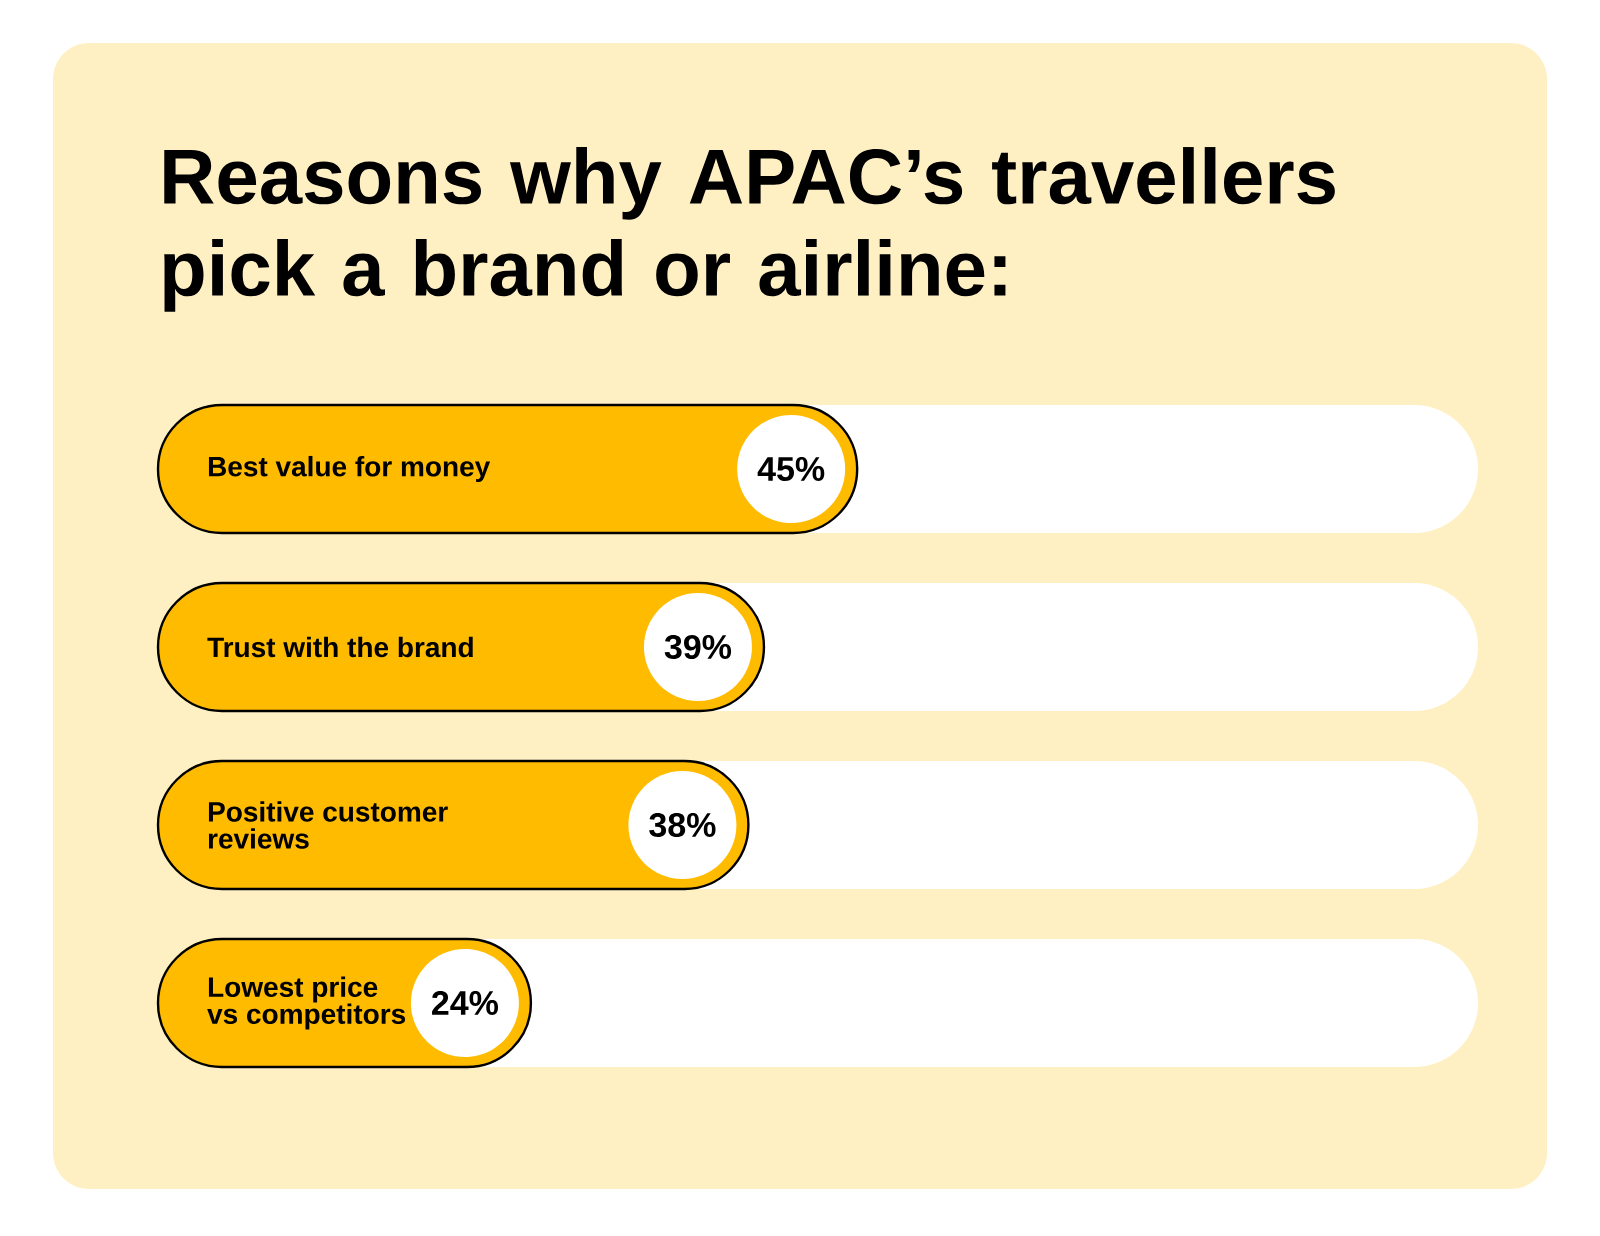 The height and width of the screenshot is (1236, 1600). Describe the element at coordinates (349, 469) in the screenshot. I see `y-tick-label: Best value for money` at that location.